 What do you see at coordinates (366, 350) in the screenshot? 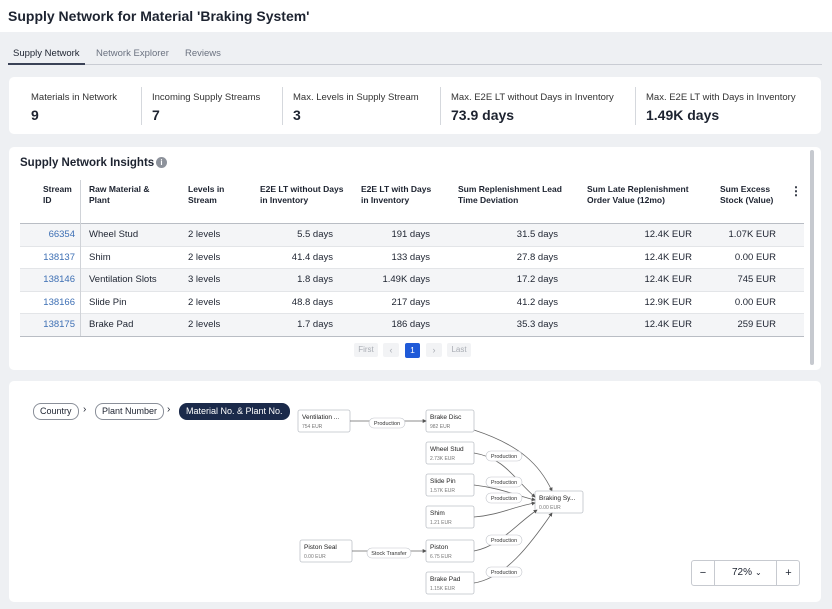
I see `pagination-first: First` at bounding box center [366, 350].